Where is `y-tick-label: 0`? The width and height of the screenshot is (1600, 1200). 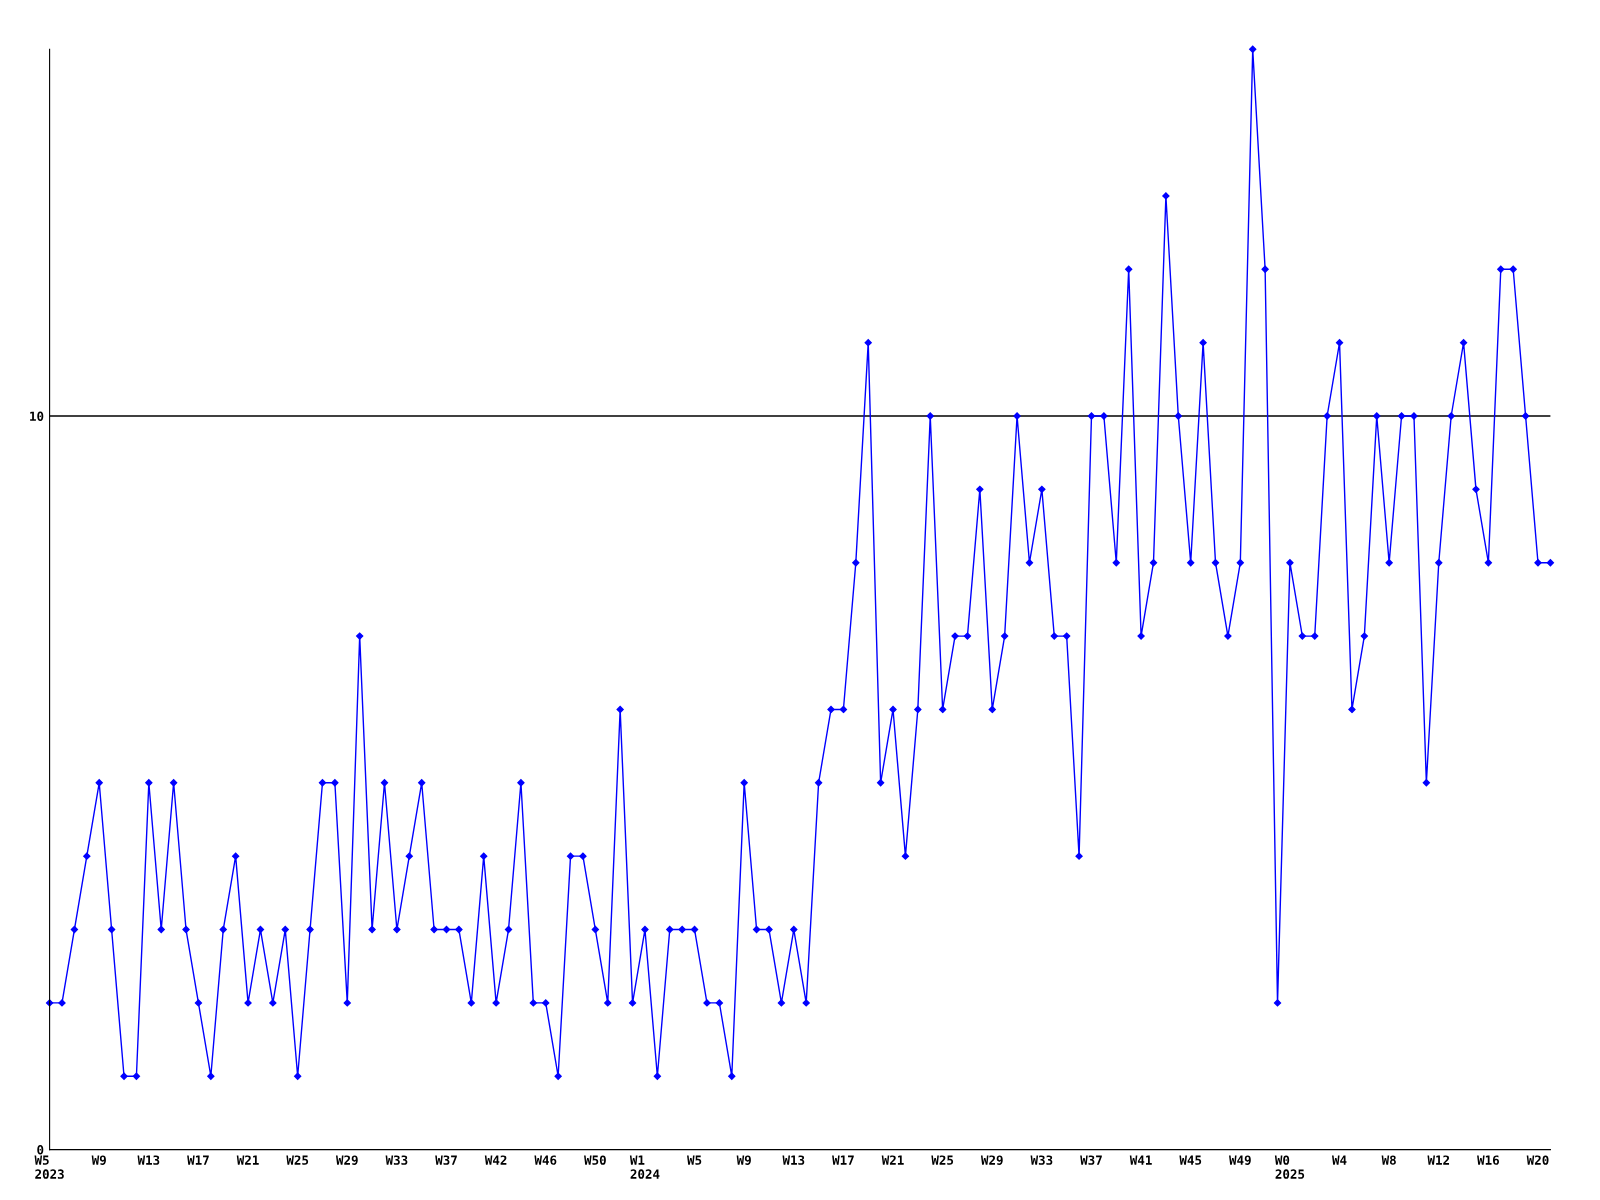 y-tick-label: 0 is located at coordinates (40, 1150).